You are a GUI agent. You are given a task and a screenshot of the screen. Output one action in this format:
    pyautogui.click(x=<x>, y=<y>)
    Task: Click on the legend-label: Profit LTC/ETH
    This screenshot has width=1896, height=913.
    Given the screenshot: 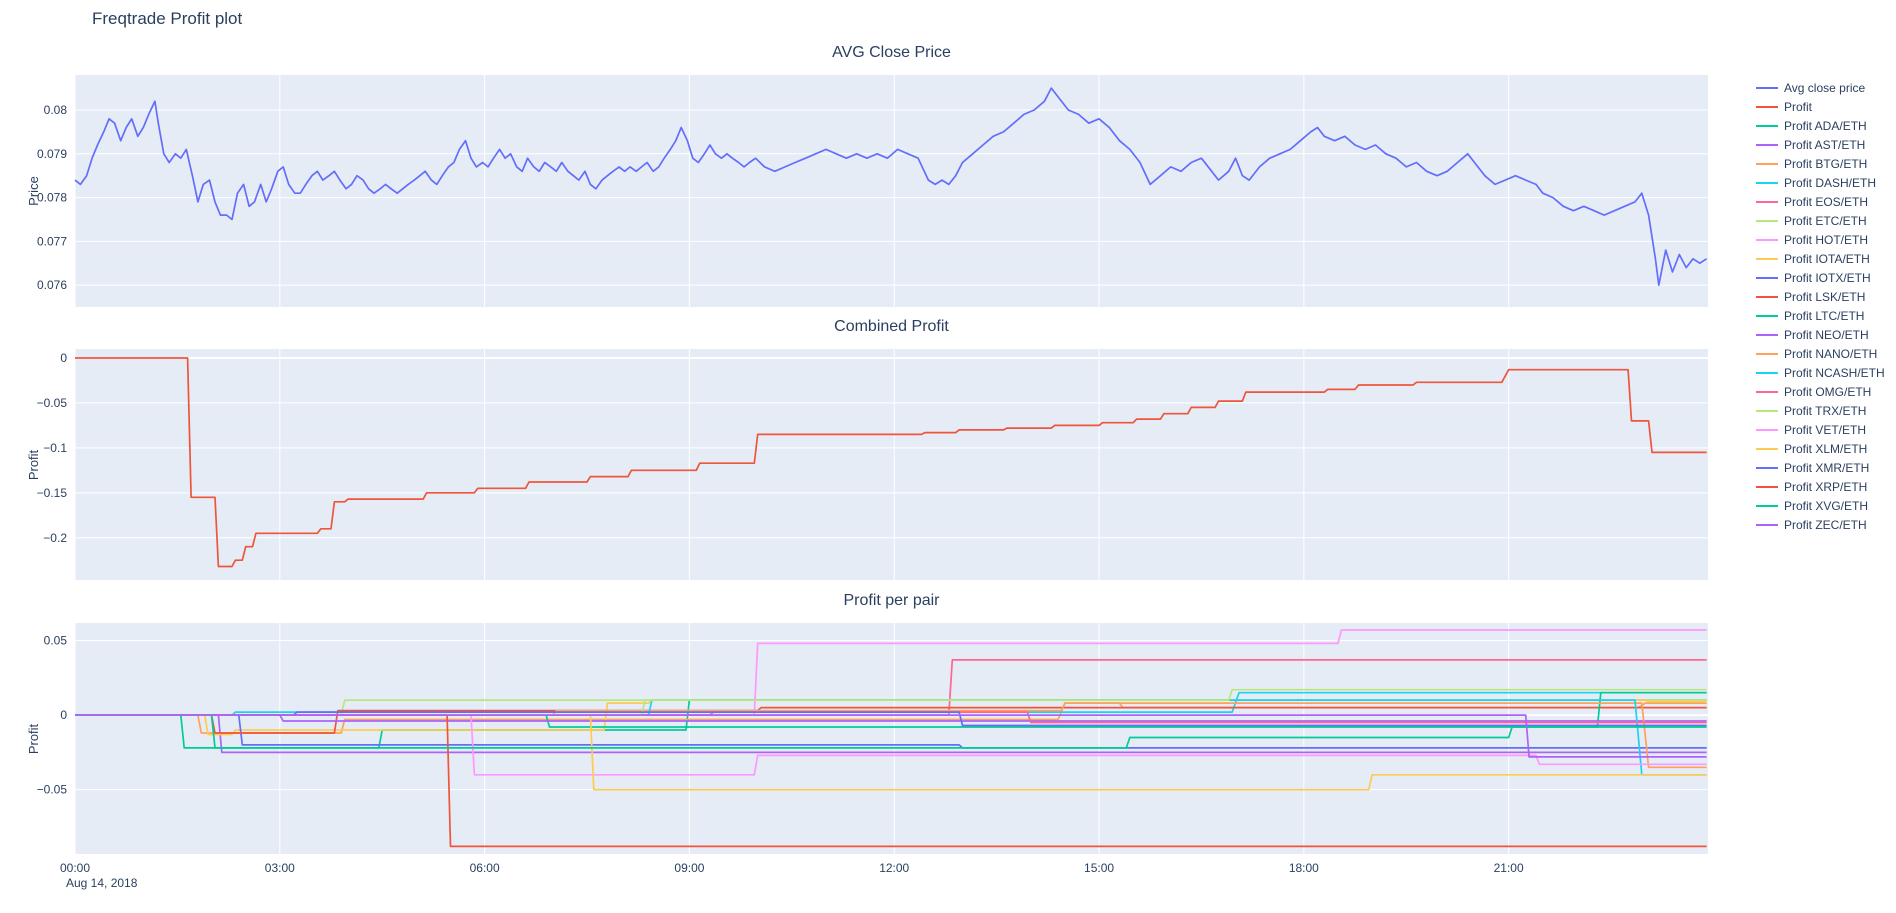 What is the action you would take?
    pyautogui.click(x=1824, y=315)
    